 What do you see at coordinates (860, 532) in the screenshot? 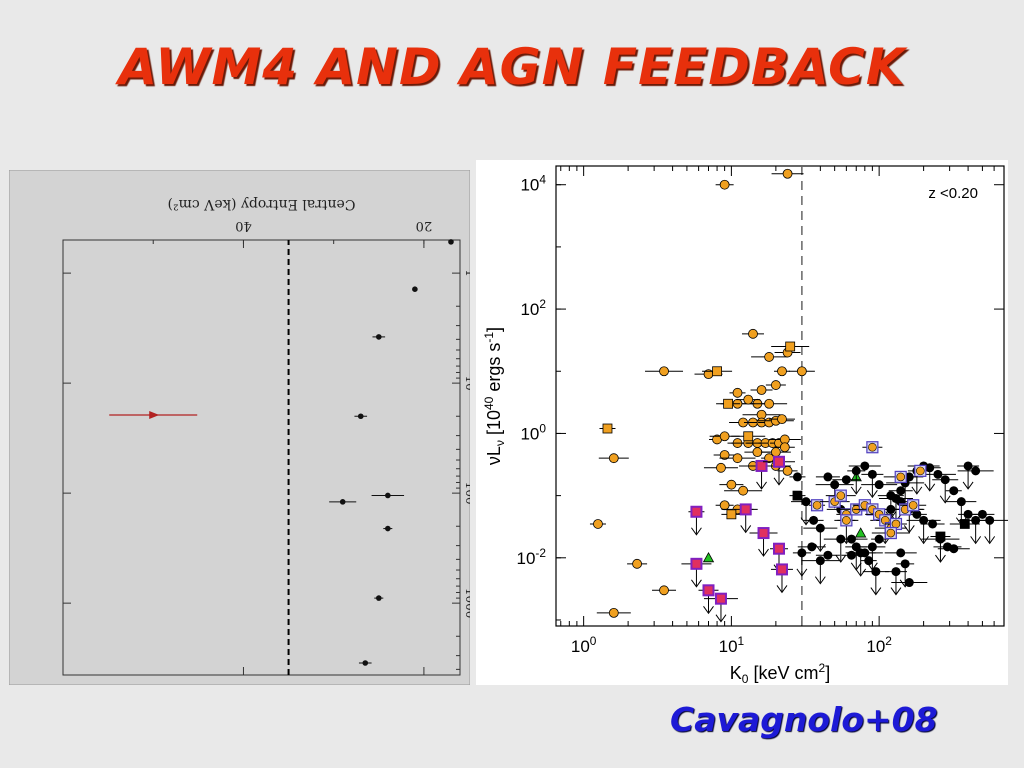
I see `green-triangle-point` at bounding box center [860, 532].